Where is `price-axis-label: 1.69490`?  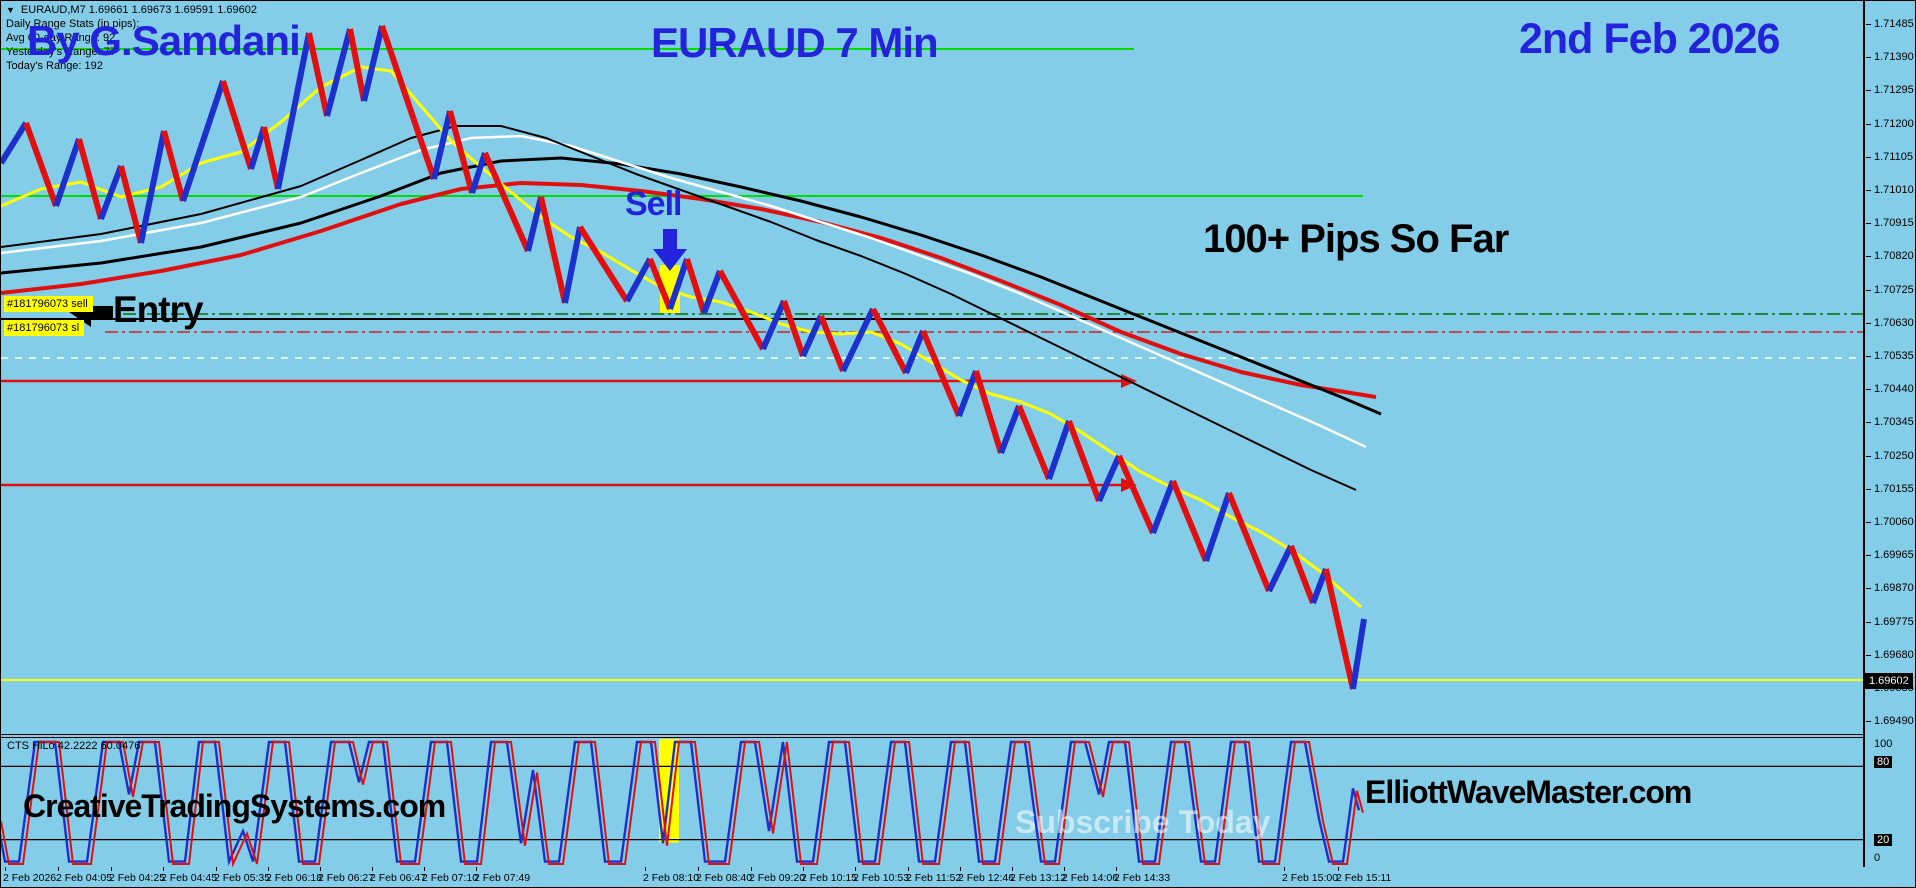 price-axis-label: 1.69490 is located at coordinates (1890, 721).